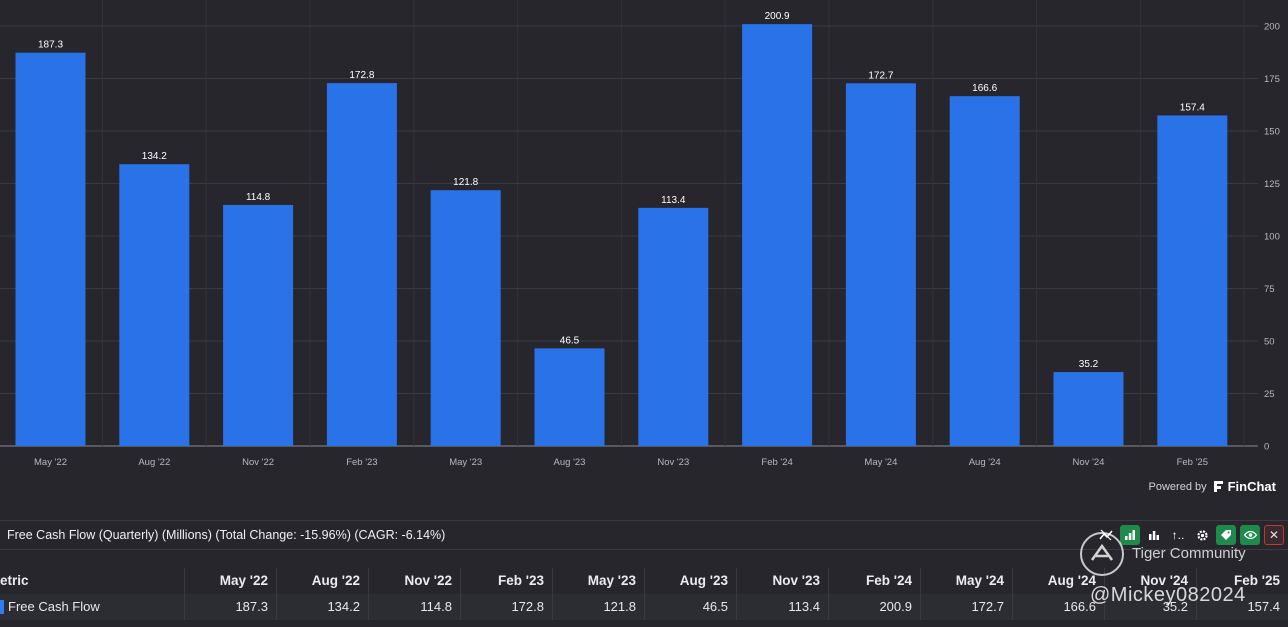 This screenshot has width=1288, height=627. Describe the element at coordinates (985, 462) in the screenshot. I see `x-tick-label: Aug '24` at that location.